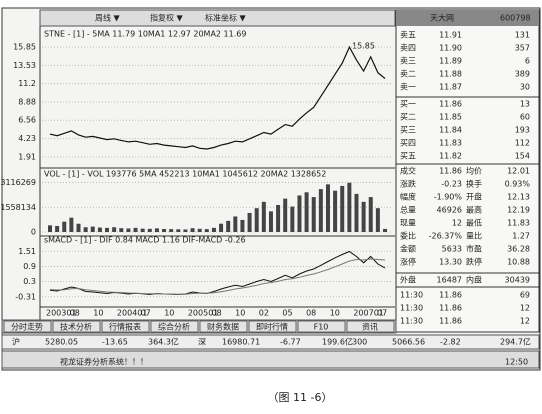 Image resolution: width=542 pixels, height=414 pixels. What do you see at coordinates (270, 342) in the screenshot?
I see `status-bar` at bounding box center [270, 342].